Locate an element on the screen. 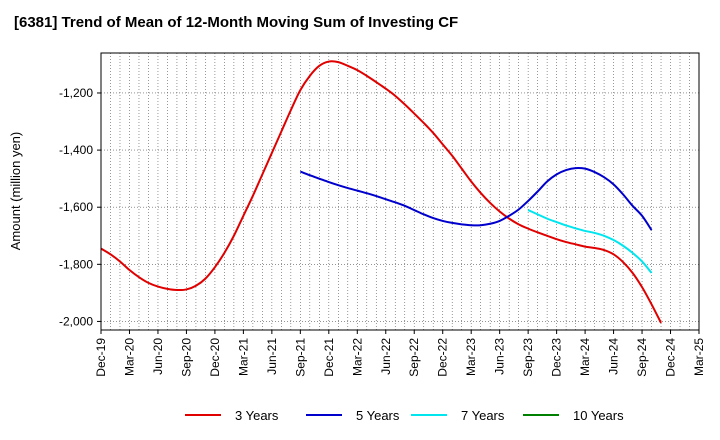  legend-item: 5 Years is located at coordinates (352, 415).